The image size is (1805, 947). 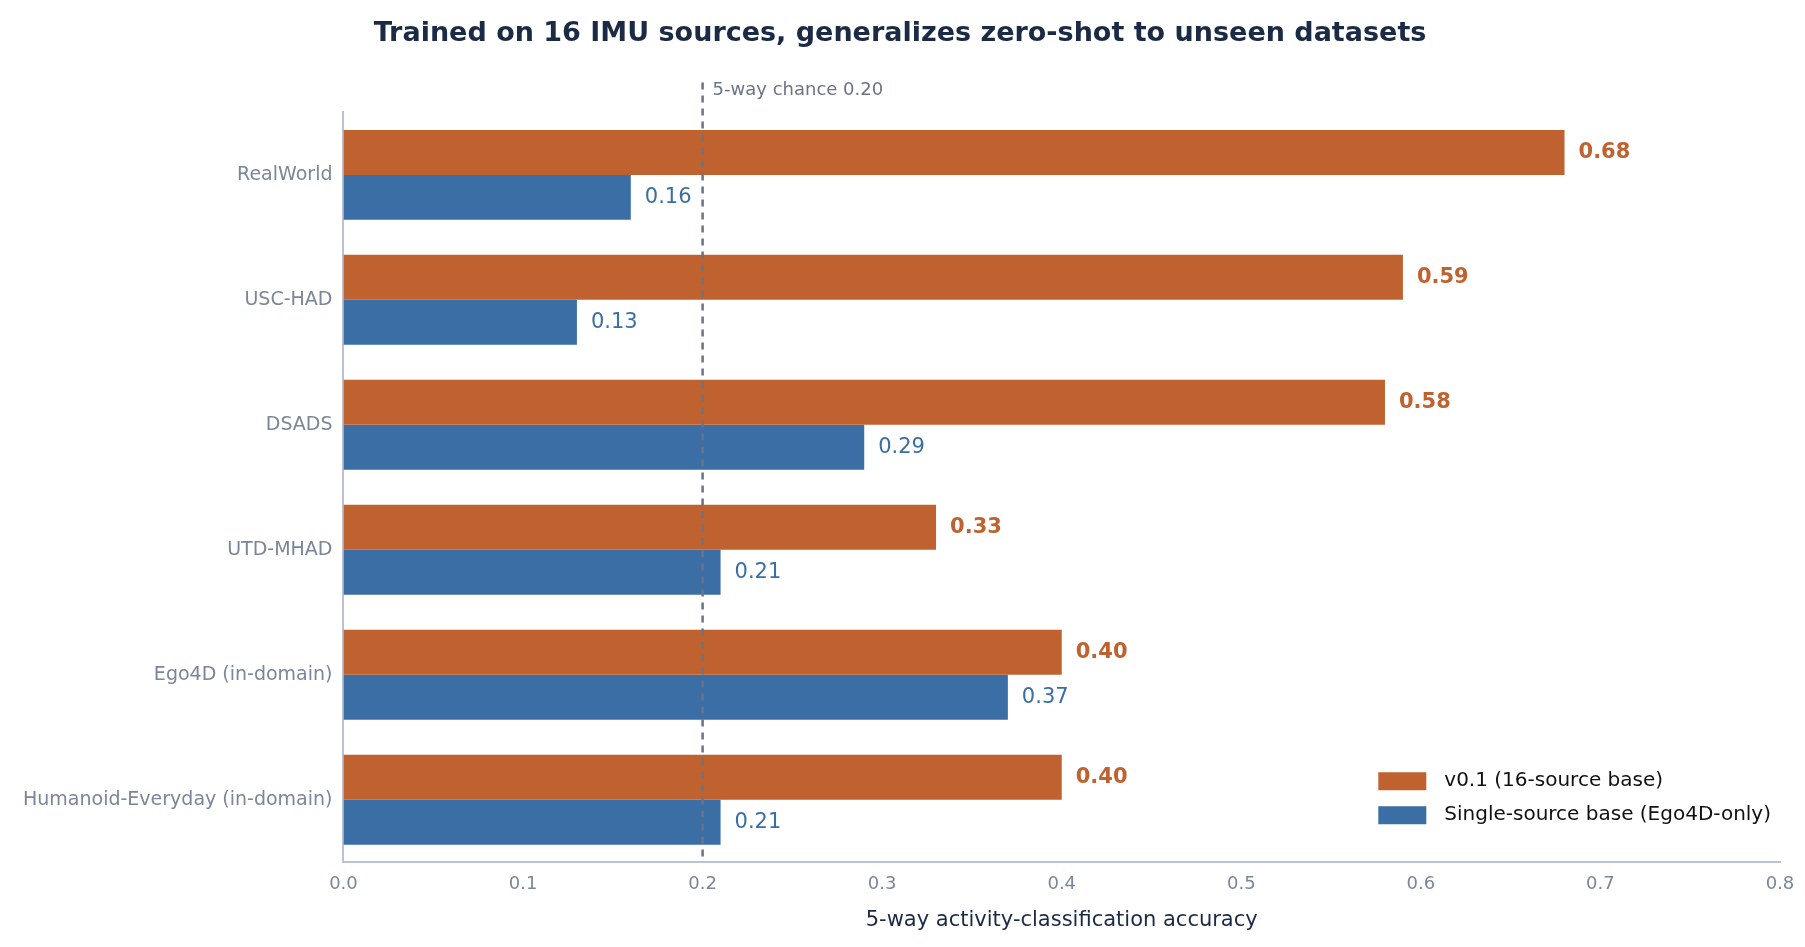 I want to click on x-tick-label: 0.6, so click(x=1421, y=882).